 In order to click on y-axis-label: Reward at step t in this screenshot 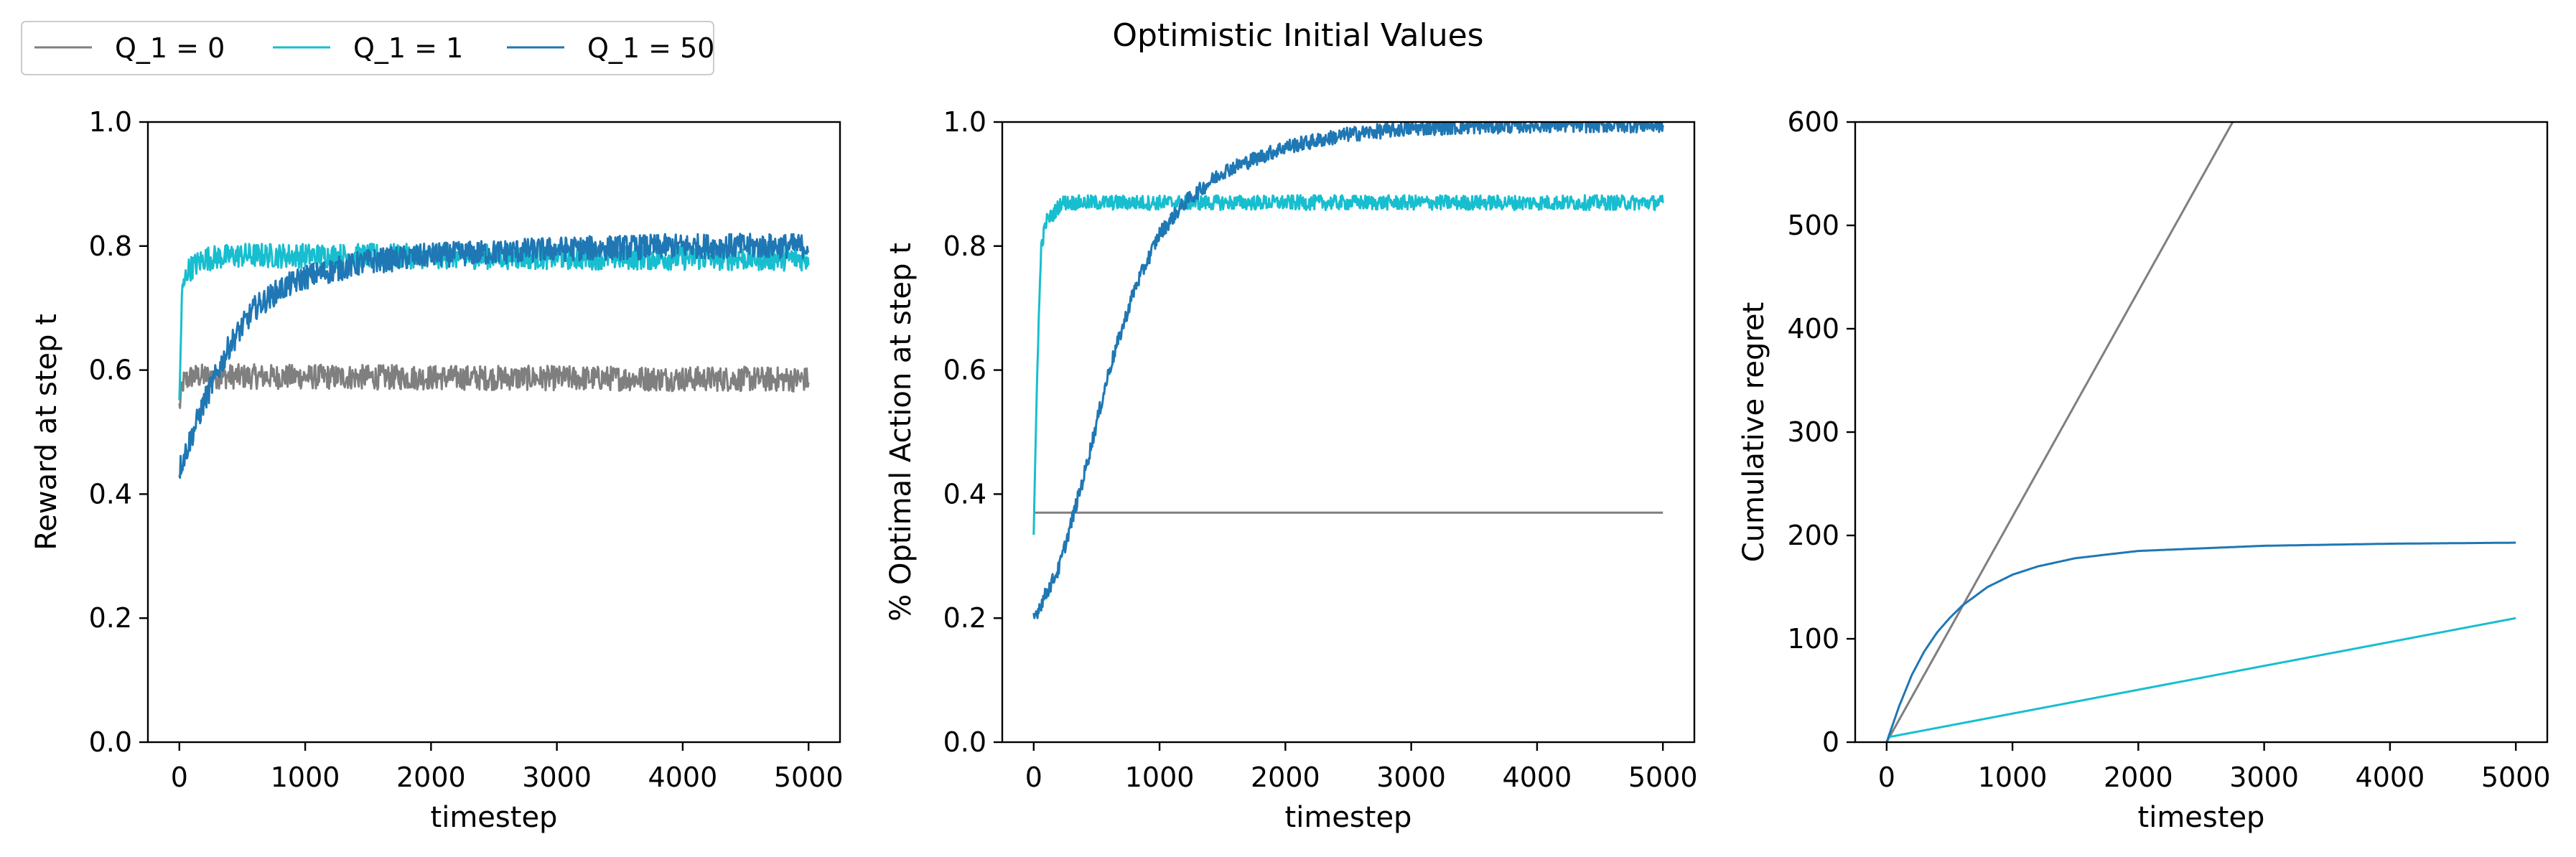, I will do `click(46, 432)`.